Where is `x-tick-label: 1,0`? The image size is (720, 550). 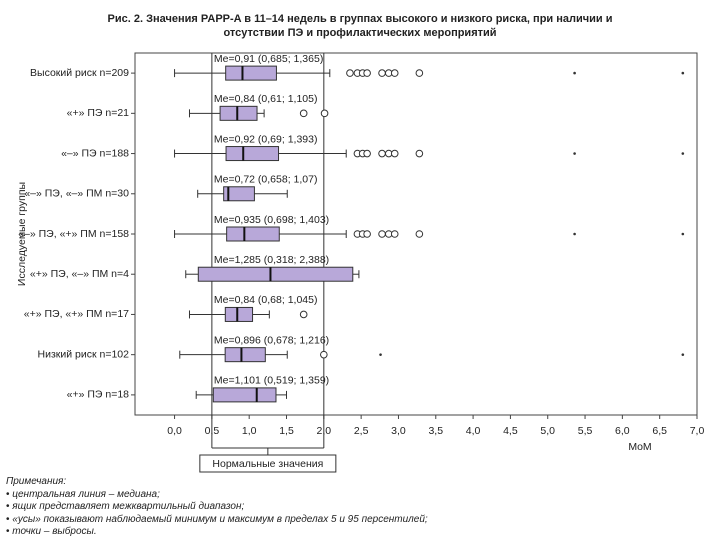 x-tick-label: 1,0 is located at coordinates (249, 431).